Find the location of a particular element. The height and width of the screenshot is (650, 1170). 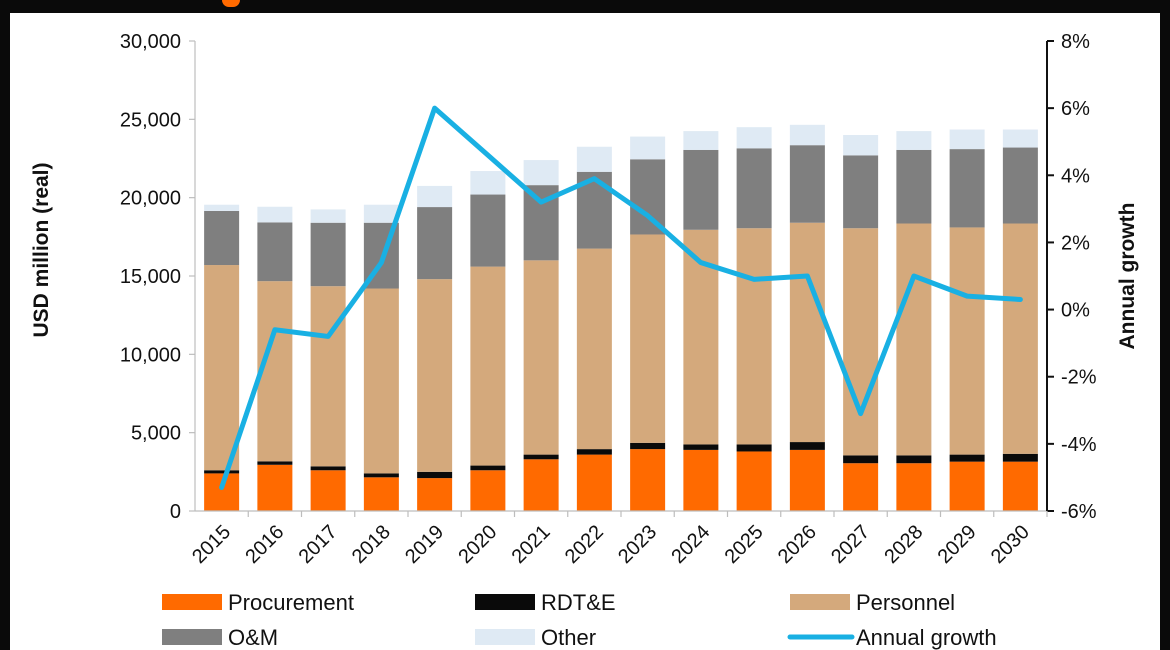

x-tick-label: 2021 is located at coordinates (531, 544).